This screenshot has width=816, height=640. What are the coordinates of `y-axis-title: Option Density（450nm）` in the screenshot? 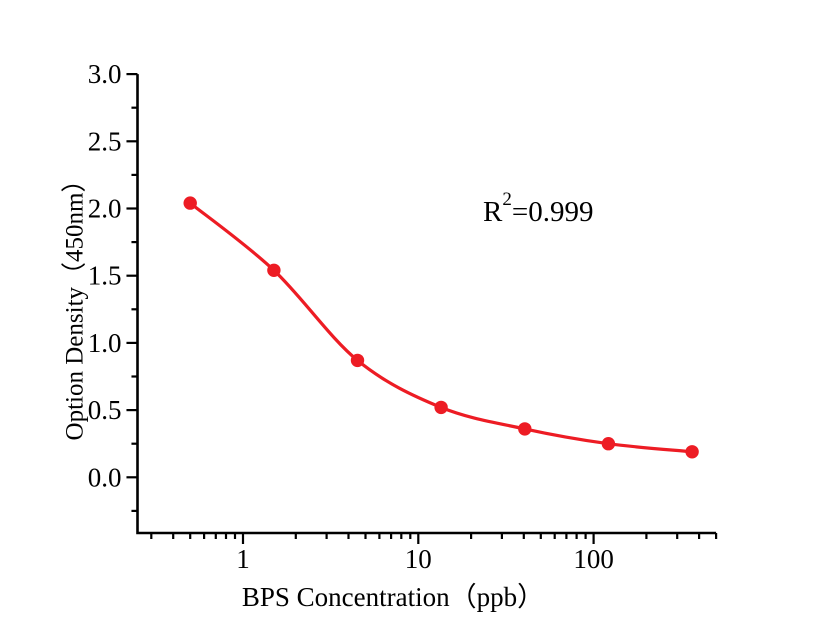 It's located at (75, 304).